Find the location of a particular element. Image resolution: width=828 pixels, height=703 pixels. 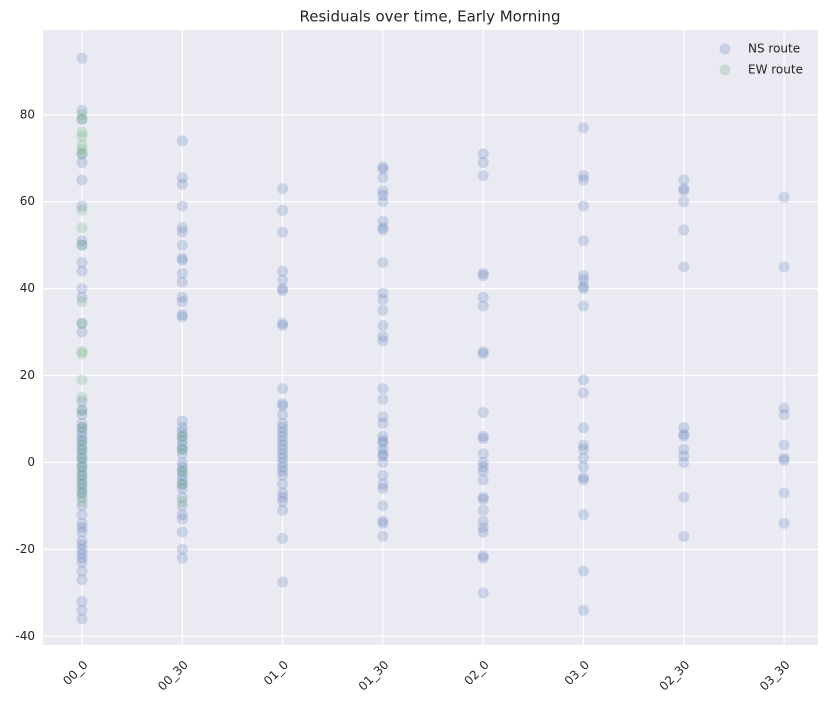

x-tick-label: 01_30 is located at coordinates (374, 676).